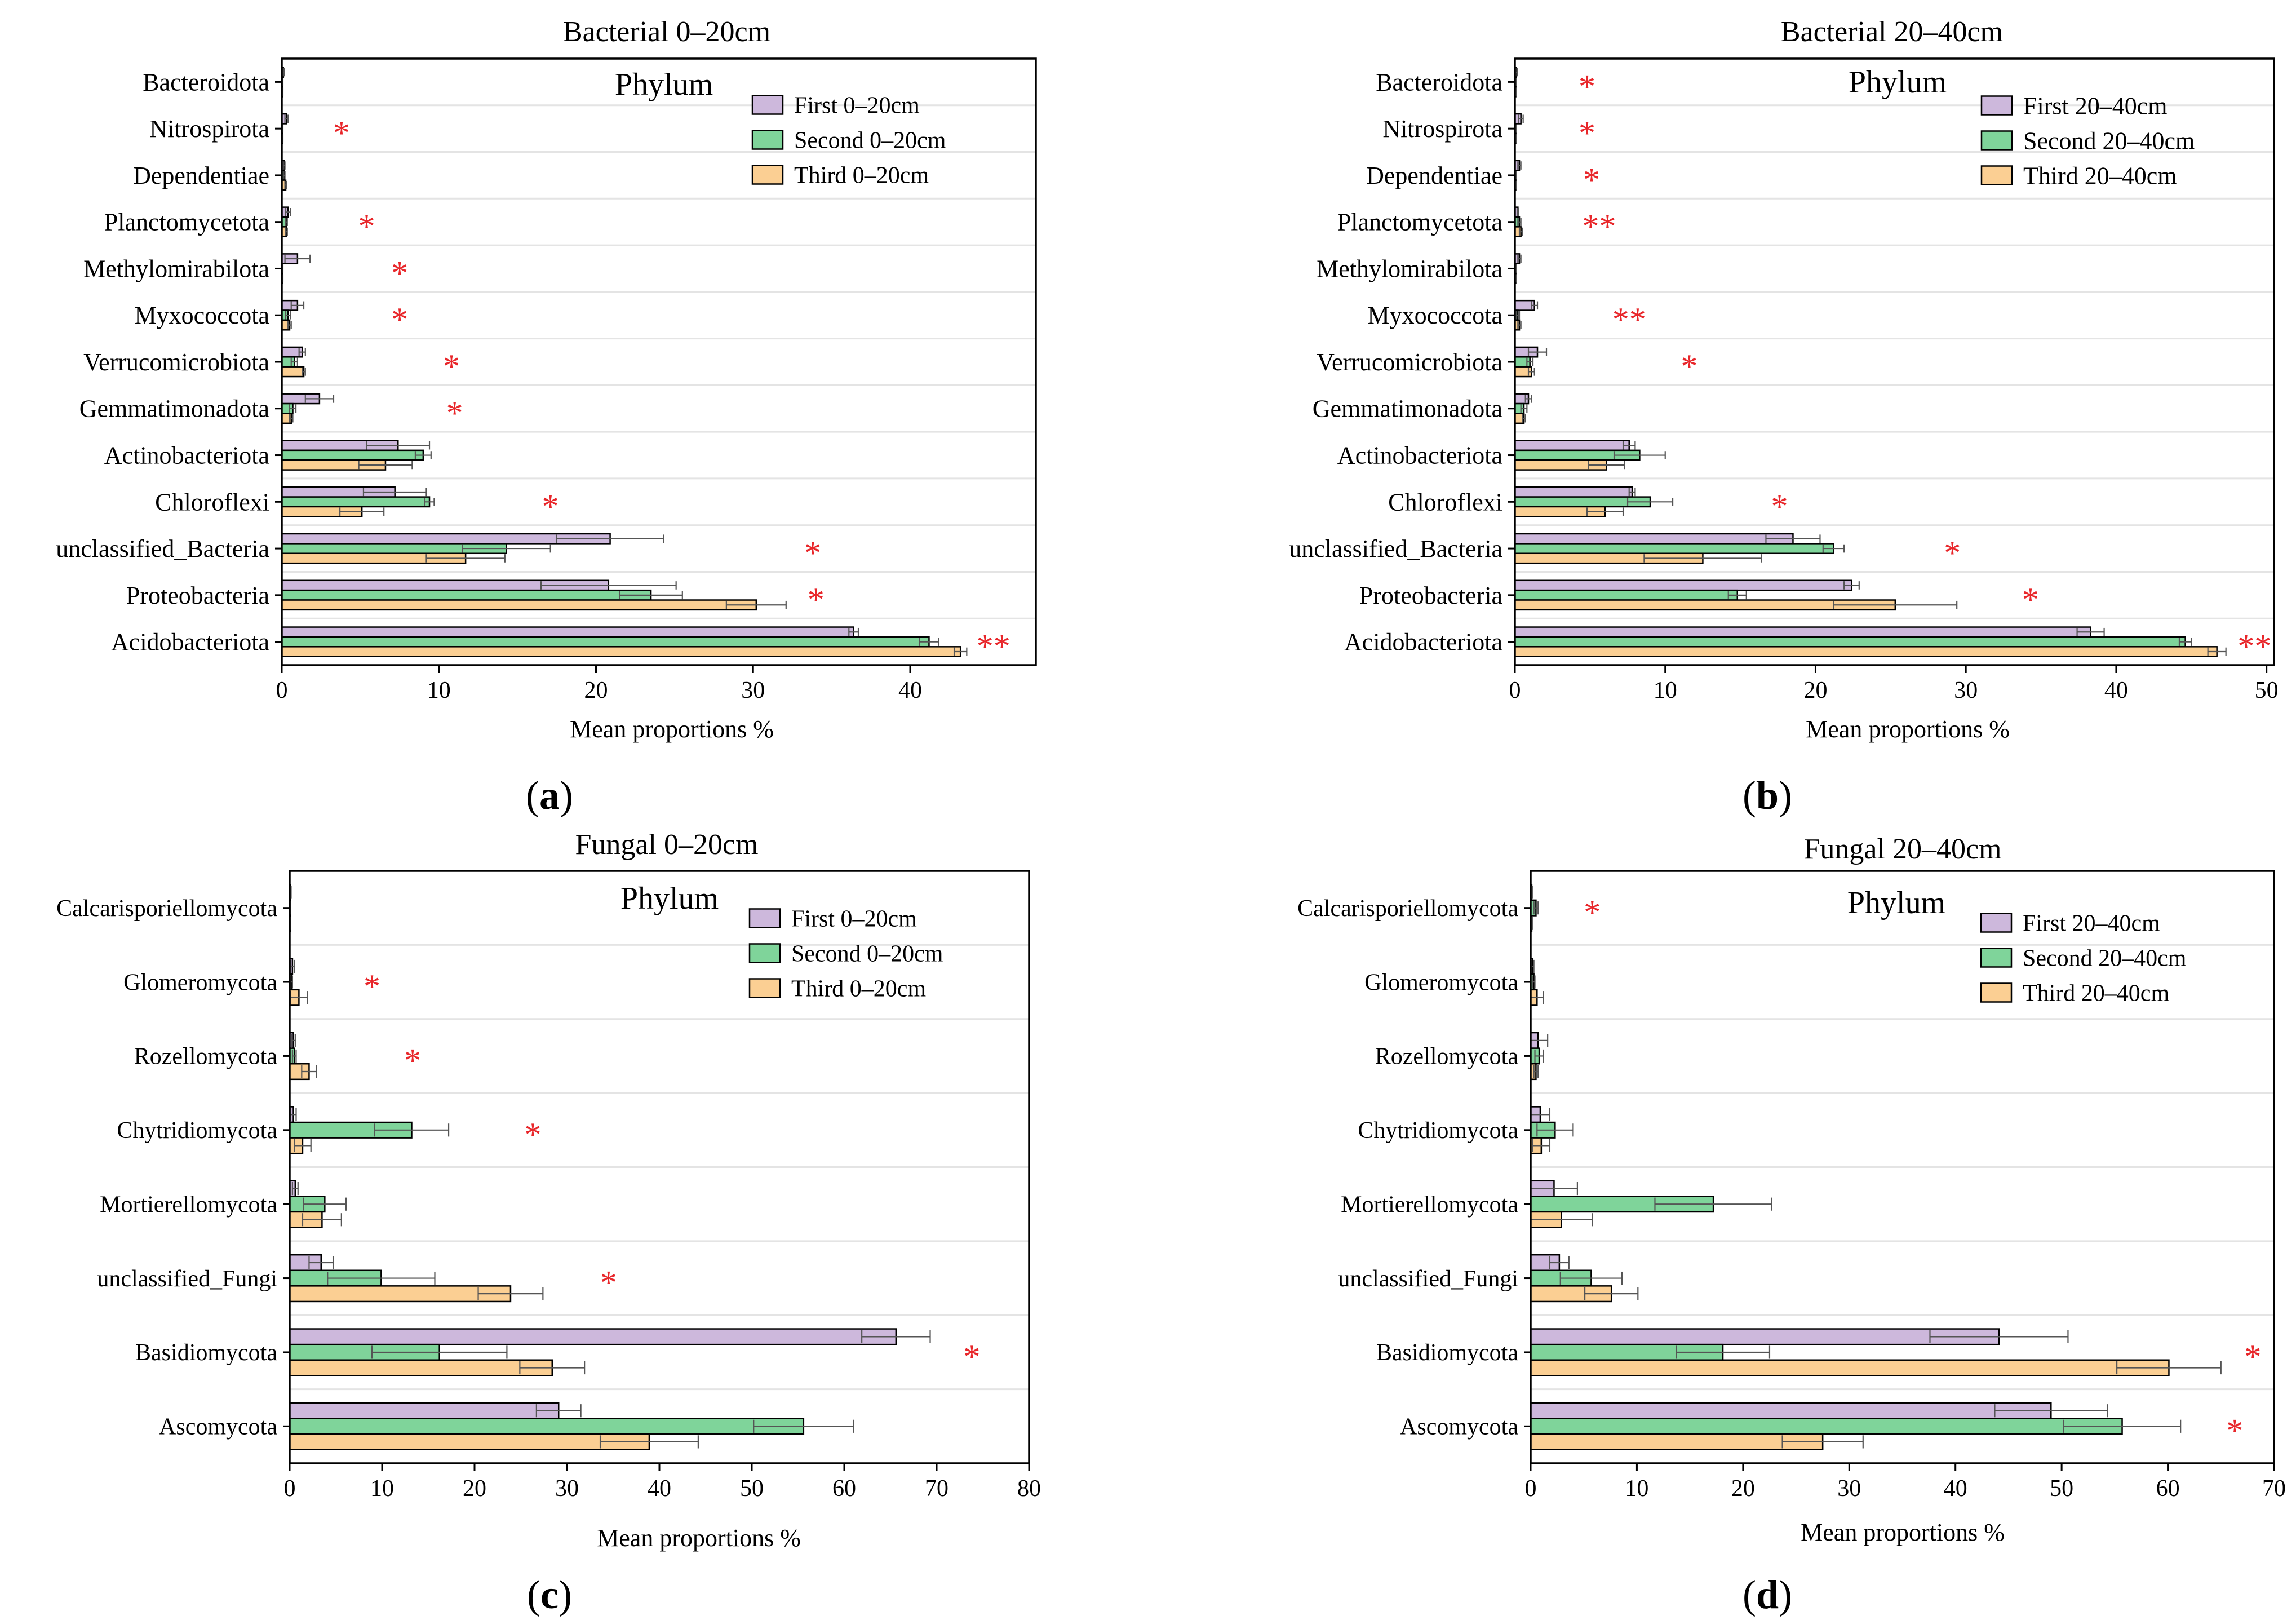 Image resolution: width=2296 pixels, height=1620 pixels. What do you see at coordinates (533, 1595) in the screenshot?
I see `panel-label-paren: (` at bounding box center [533, 1595].